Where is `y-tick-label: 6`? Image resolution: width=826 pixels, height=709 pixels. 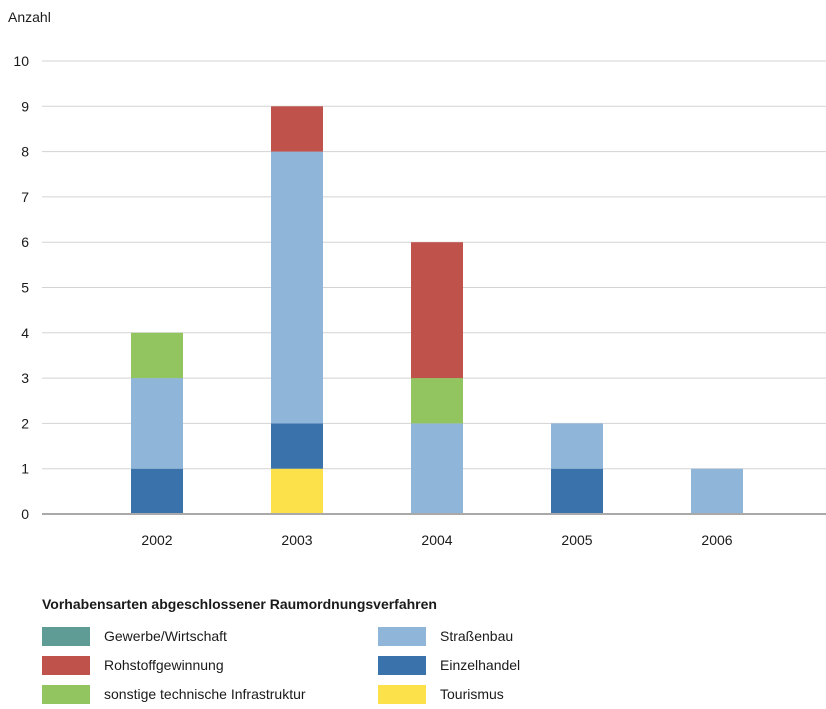
y-tick-label: 6 is located at coordinates (25, 242).